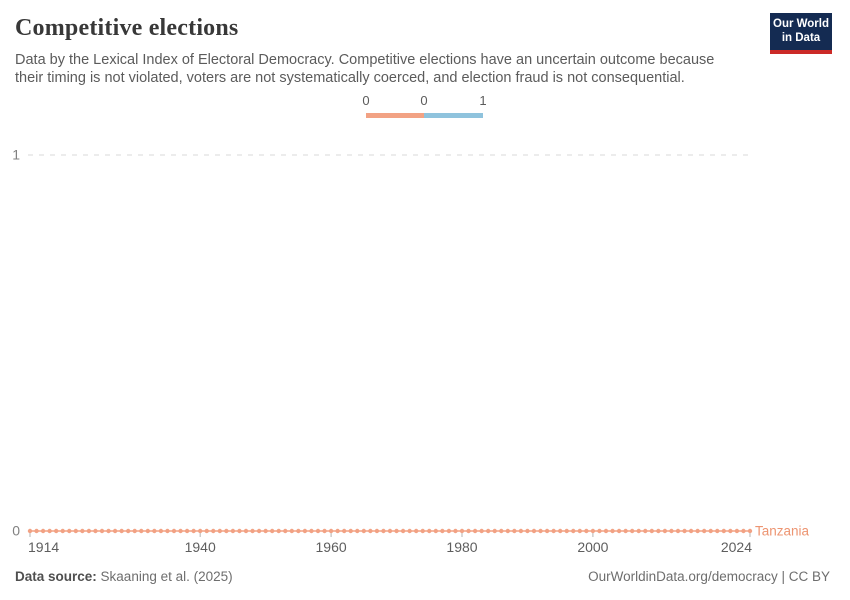 The height and width of the screenshot is (600, 850). What do you see at coordinates (683, 576) in the screenshot?
I see `owid-url-link: OurWorldinData.org/democracy` at bounding box center [683, 576].